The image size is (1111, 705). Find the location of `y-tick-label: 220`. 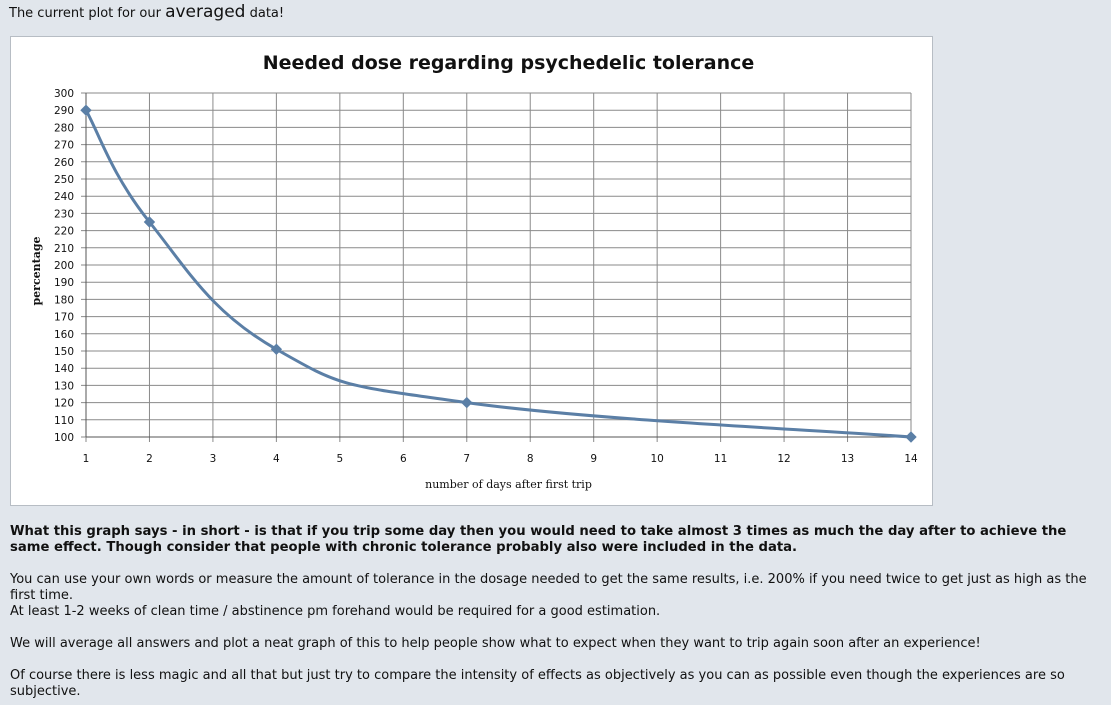

y-tick-label: 220 is located at coordinates (64, 232).